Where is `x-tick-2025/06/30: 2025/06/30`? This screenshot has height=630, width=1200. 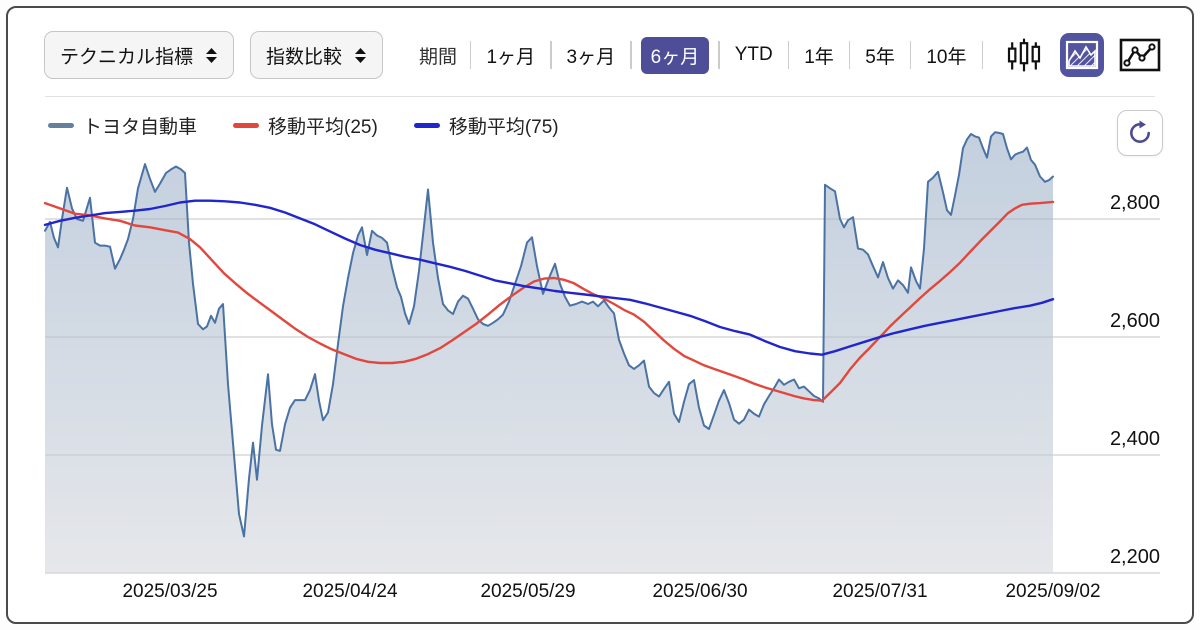 x-tick-2025/06/30: 2025/06/30 is located at coordinates (700, 591).